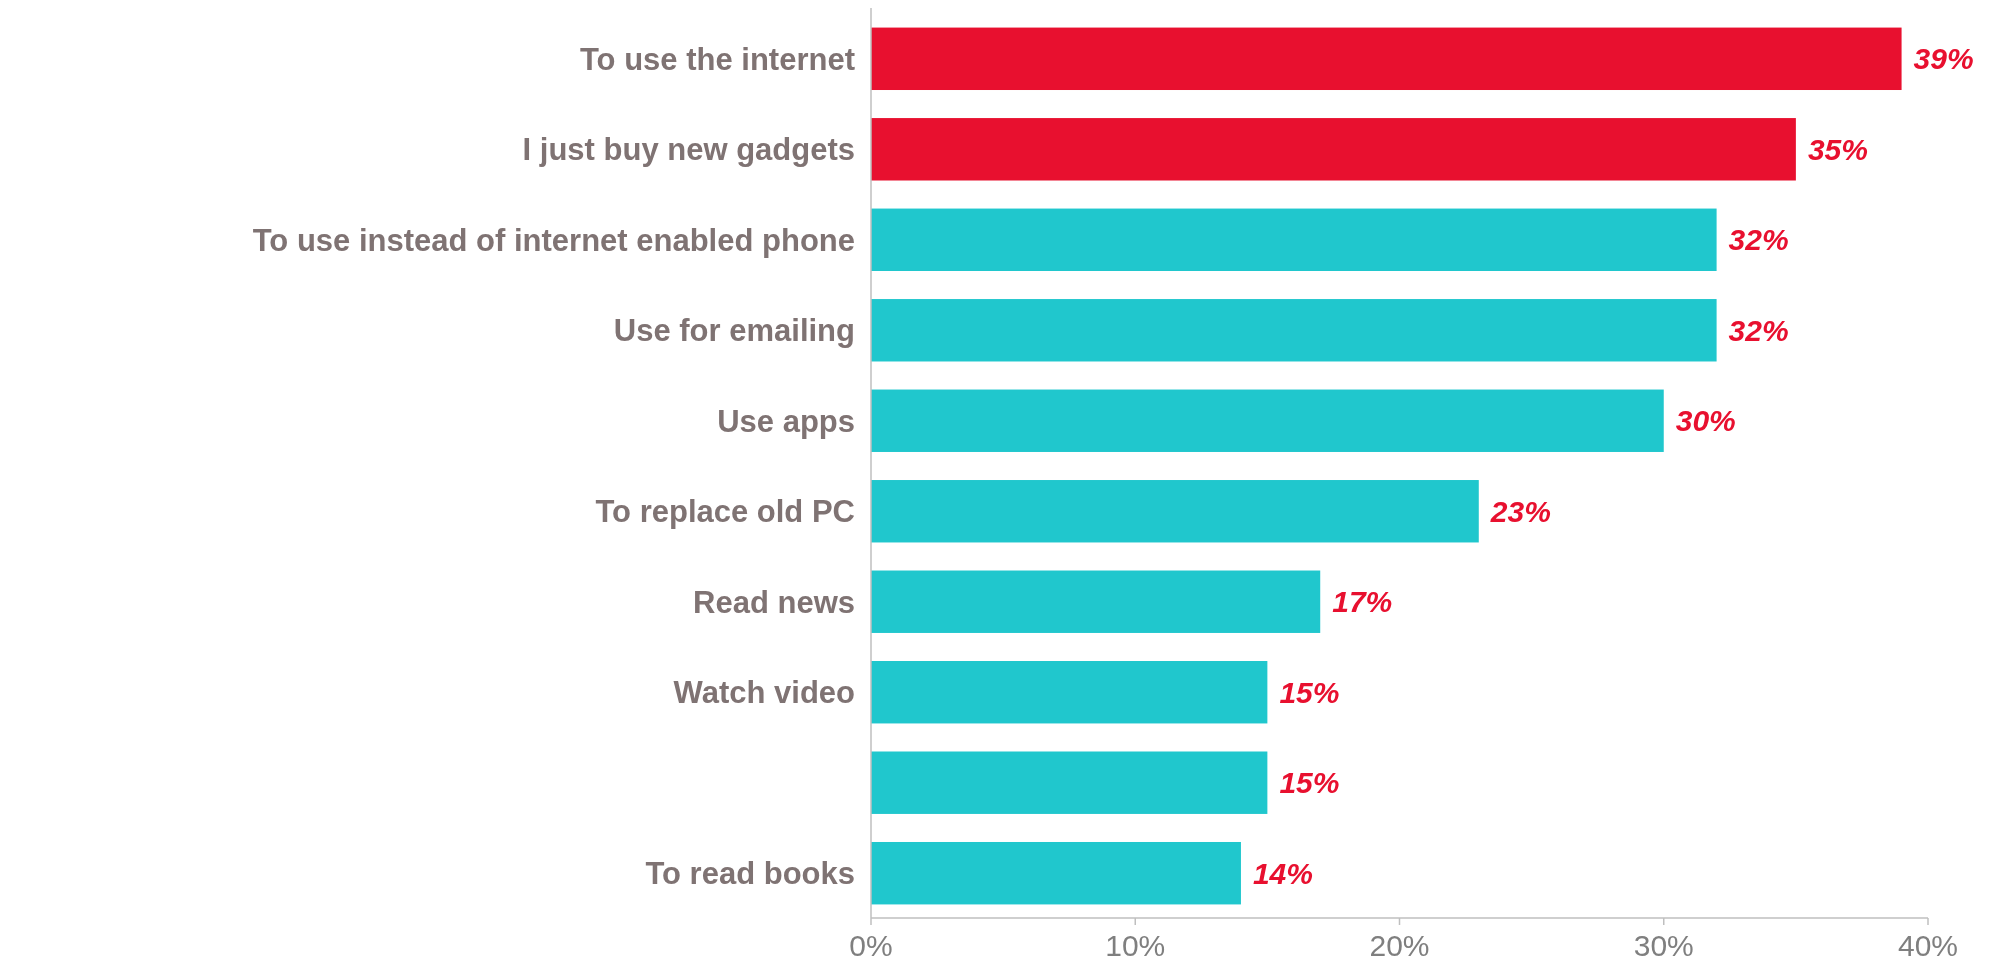 The image size is (1997, 977). Describe the element at coordinates (871, 945) in the screenshot. I see `x-tick-label: 0%` at that location.